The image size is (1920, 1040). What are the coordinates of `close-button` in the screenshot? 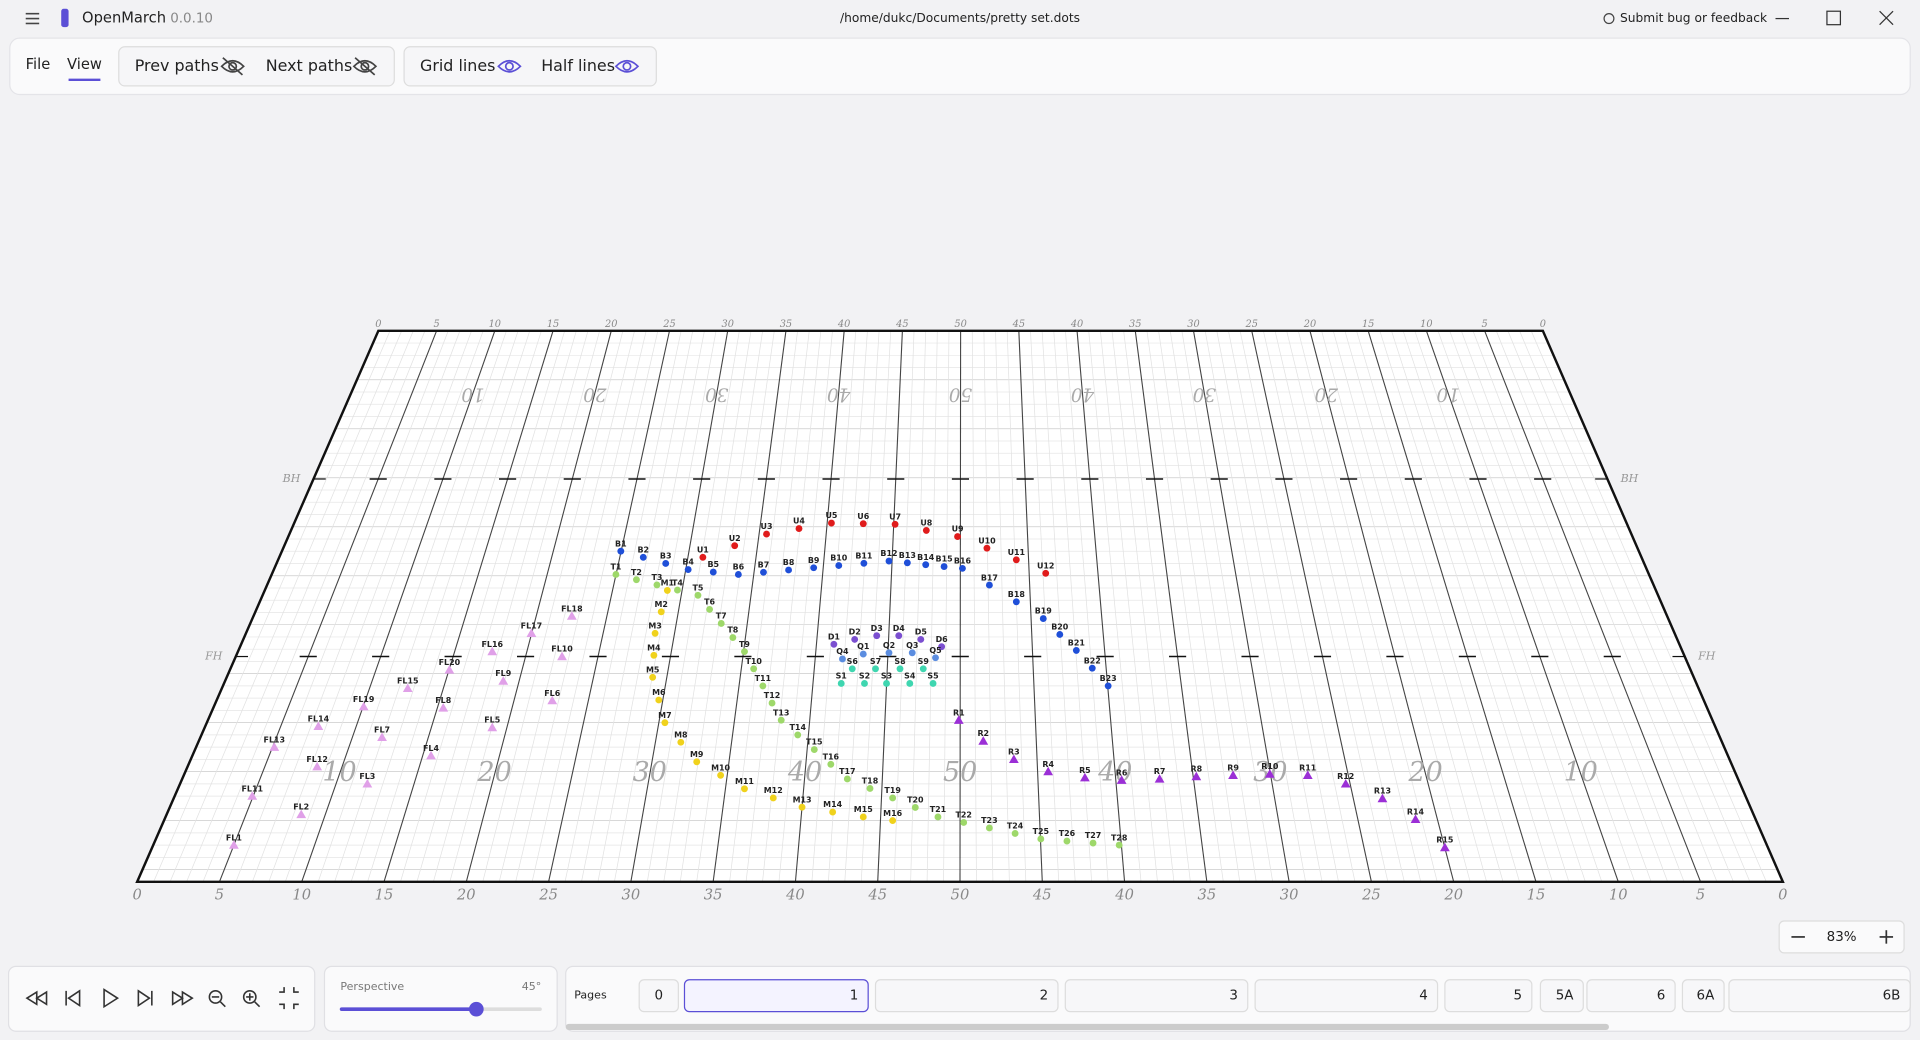 It's located at (1886, 18).